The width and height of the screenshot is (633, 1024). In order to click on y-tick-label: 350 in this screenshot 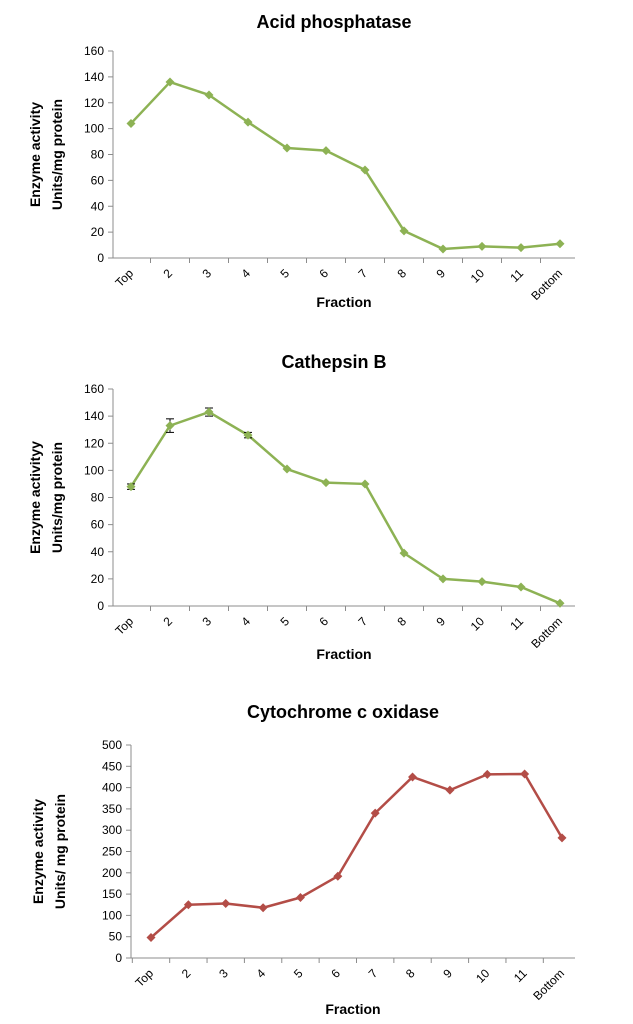, I will do `click(112, 809)`.